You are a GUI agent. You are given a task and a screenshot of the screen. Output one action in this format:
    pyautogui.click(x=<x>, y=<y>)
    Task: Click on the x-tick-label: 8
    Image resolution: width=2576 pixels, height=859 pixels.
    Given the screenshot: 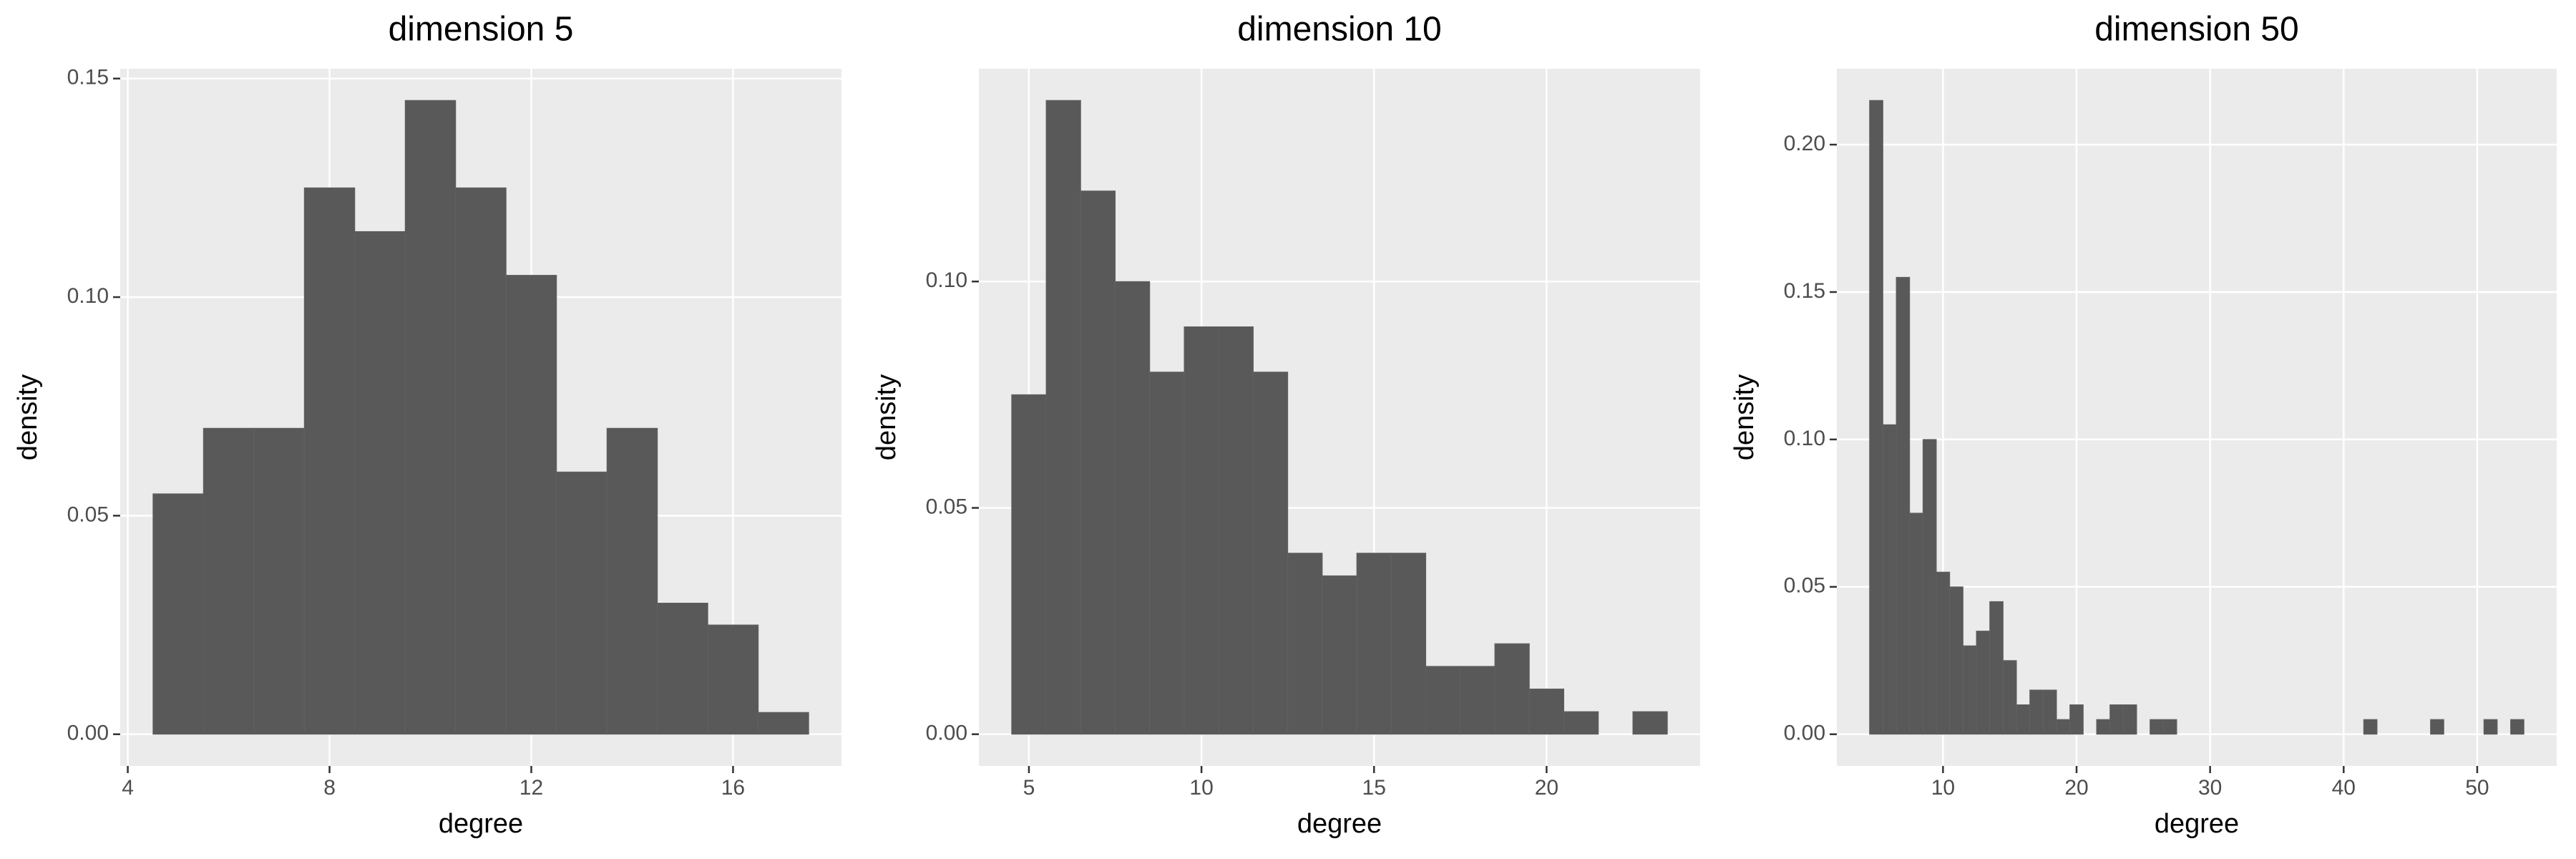 What is the action you would take?
    pyautogui.click(x=329, y=788)
    